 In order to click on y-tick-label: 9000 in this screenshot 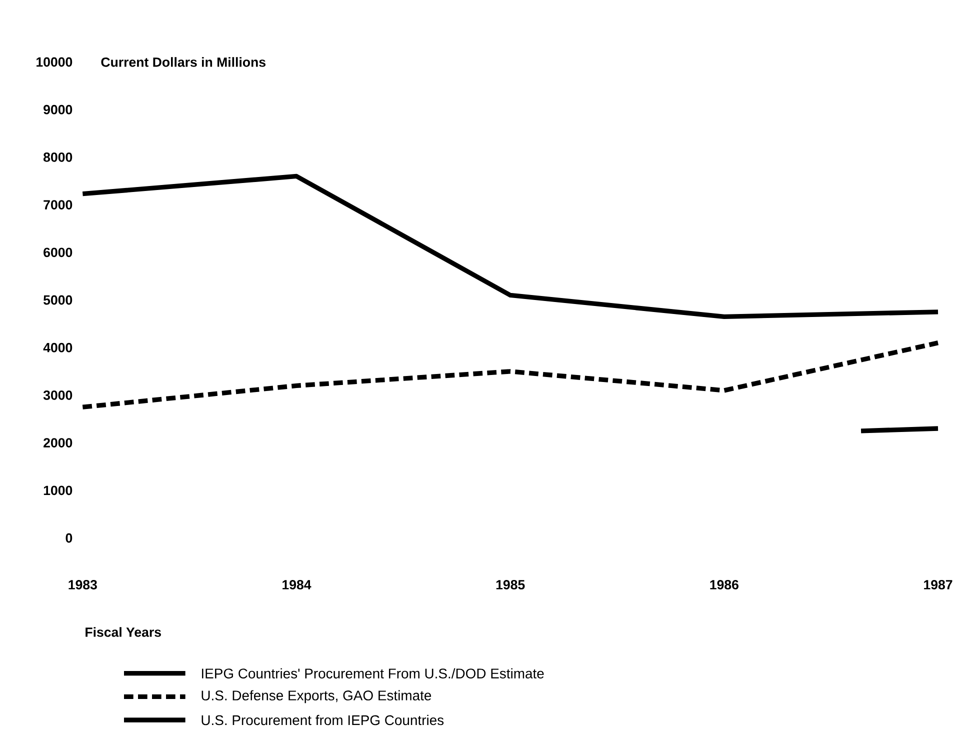, I will do `click(58, 109)`.